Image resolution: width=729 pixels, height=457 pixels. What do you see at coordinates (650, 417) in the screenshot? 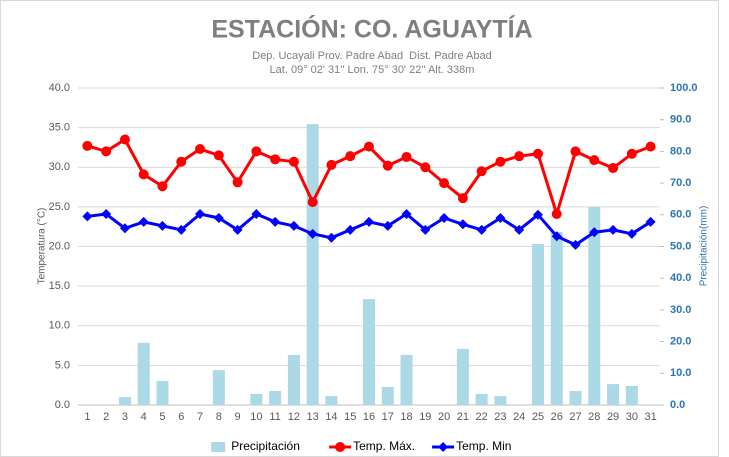
I see `x-tick-label: 31` at bounding box center [650, 417].